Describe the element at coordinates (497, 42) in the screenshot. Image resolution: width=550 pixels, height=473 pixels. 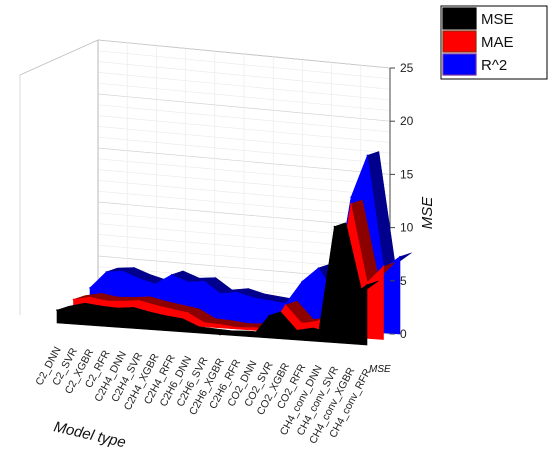
I see `legend-label-2: MAE` at that location.